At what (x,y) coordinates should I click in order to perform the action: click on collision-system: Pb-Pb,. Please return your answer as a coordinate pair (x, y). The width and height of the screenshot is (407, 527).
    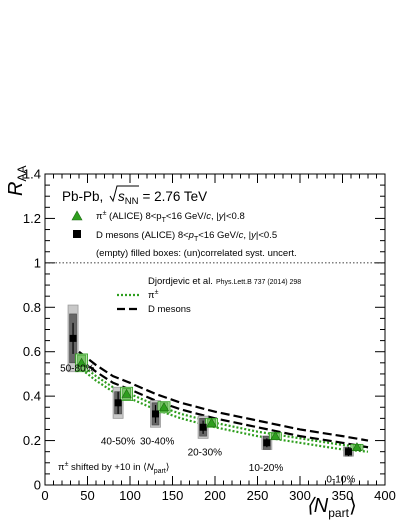
    Looking at the image, I should click on (82, 196).